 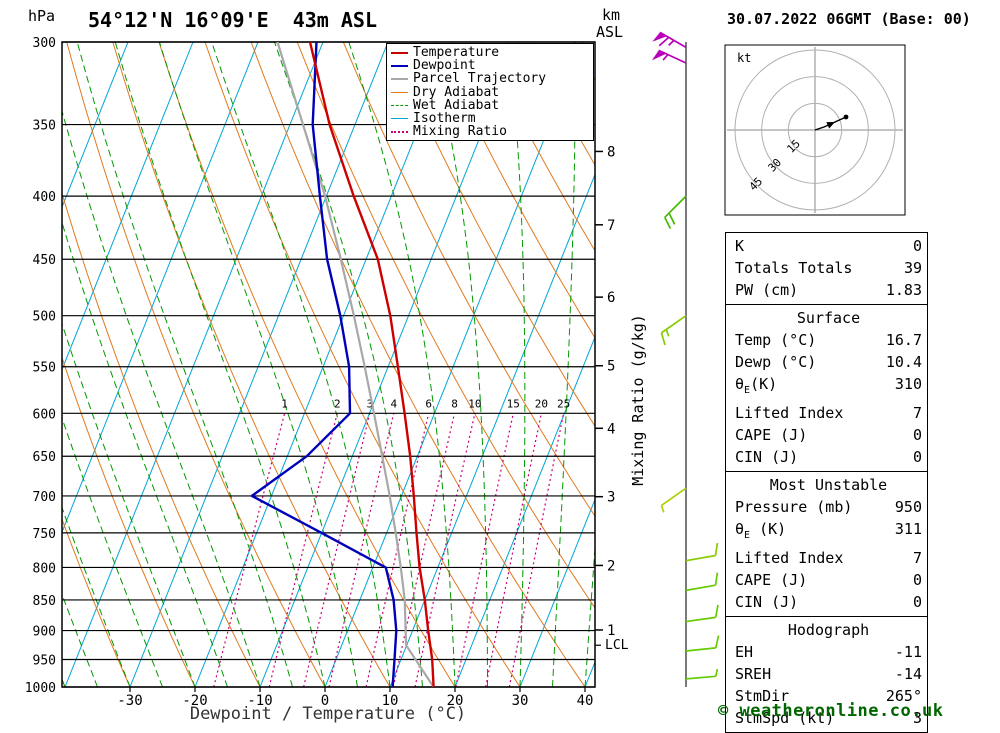 I want to click on mixing-ratio-value-label: 6, so click(x=428, y=403).